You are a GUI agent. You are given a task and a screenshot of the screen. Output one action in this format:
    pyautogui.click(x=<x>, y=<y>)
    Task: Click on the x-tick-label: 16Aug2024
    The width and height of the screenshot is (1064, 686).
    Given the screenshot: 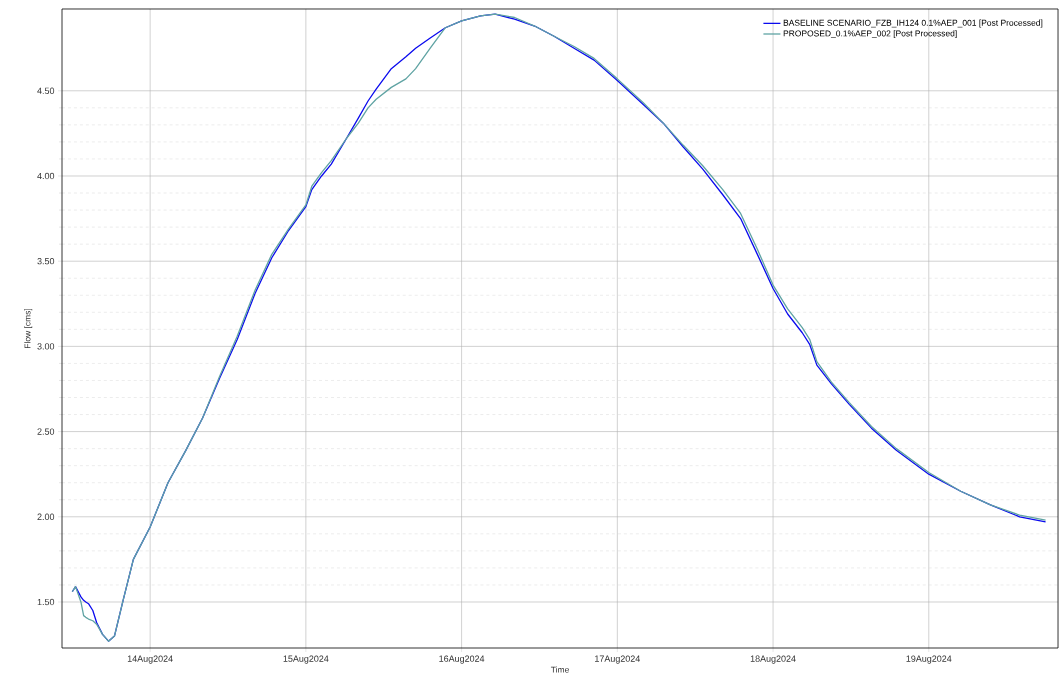 What is the action you would take?
    pyautogui.click(x=462, y=659)
    